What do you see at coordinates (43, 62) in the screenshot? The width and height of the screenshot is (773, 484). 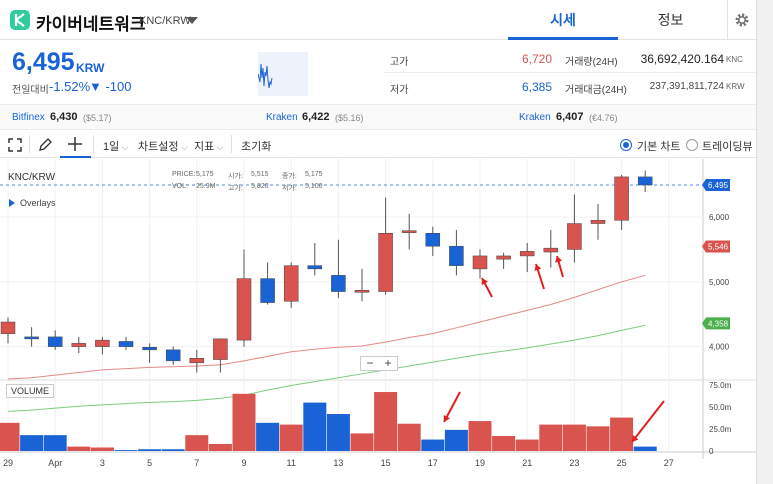 I see `current-price: 6,495` at bounding box center [43, 62].